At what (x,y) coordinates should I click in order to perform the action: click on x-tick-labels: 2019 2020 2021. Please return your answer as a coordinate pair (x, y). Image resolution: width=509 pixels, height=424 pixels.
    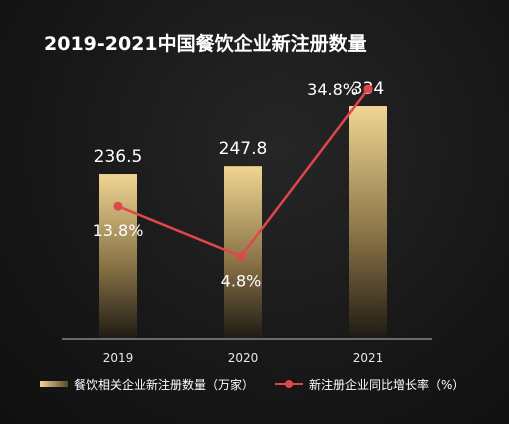
    Looking at the image, I should click on (243, 358).